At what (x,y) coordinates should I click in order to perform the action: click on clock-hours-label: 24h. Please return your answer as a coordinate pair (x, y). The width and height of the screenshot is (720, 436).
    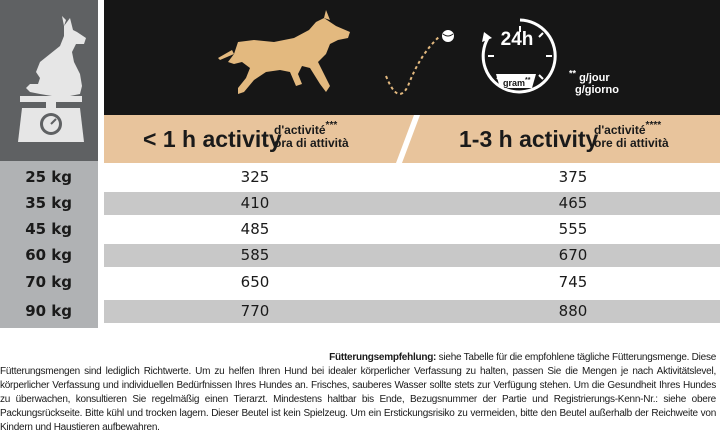
    Looking at the image, I should click on (517, 39).